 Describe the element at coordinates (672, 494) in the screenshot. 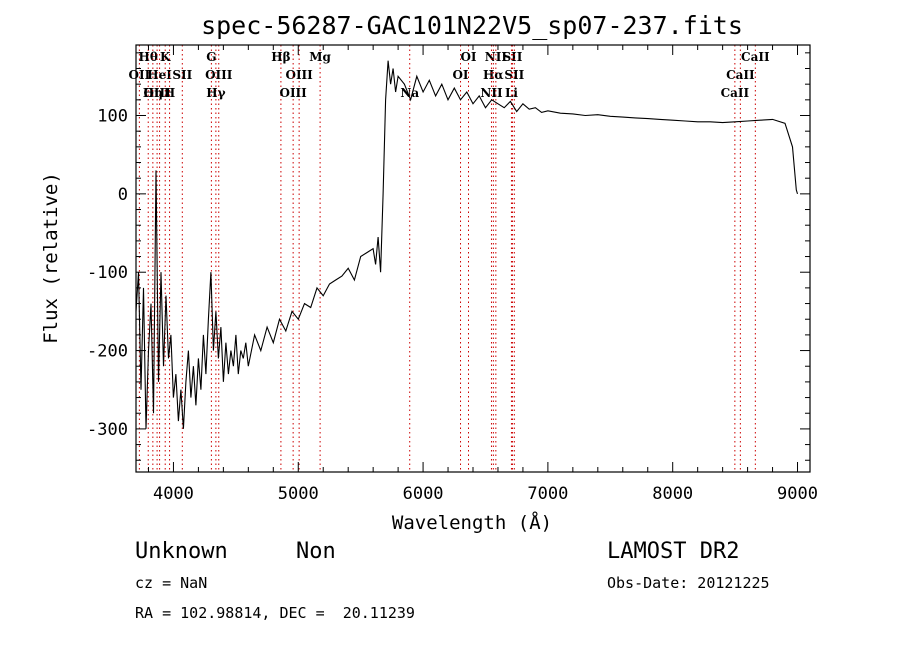

I see `x-tick-label: 8000` at that location.